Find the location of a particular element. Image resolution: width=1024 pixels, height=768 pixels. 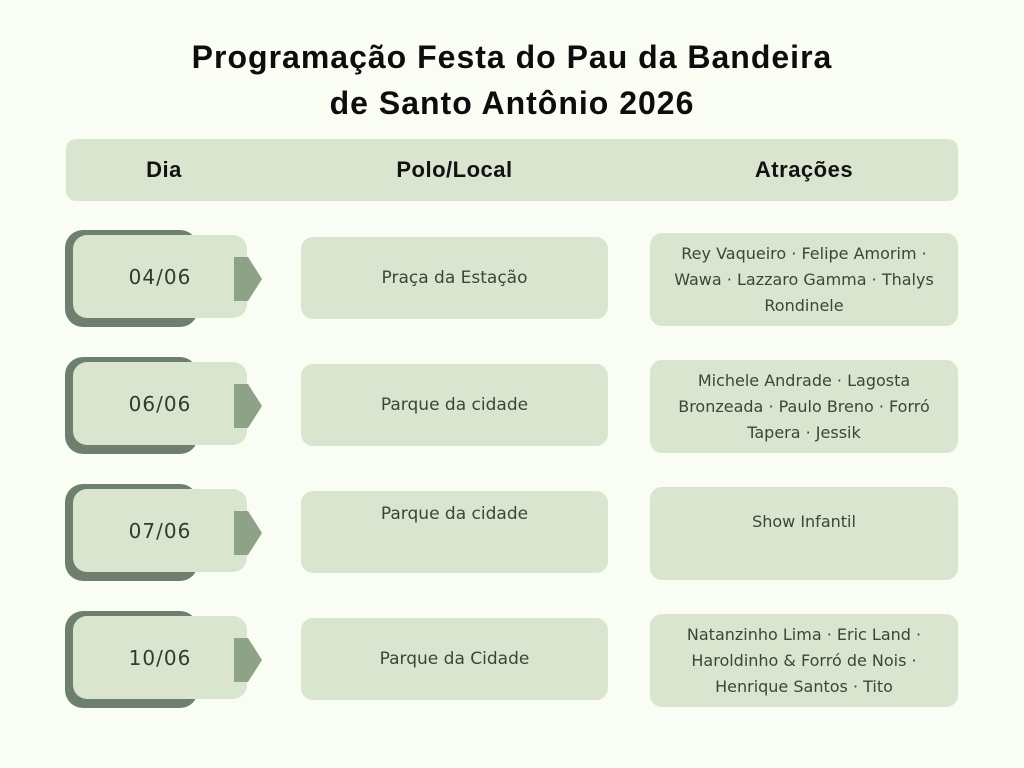

date-label: 10/06 is located at coordinates (160, 657).